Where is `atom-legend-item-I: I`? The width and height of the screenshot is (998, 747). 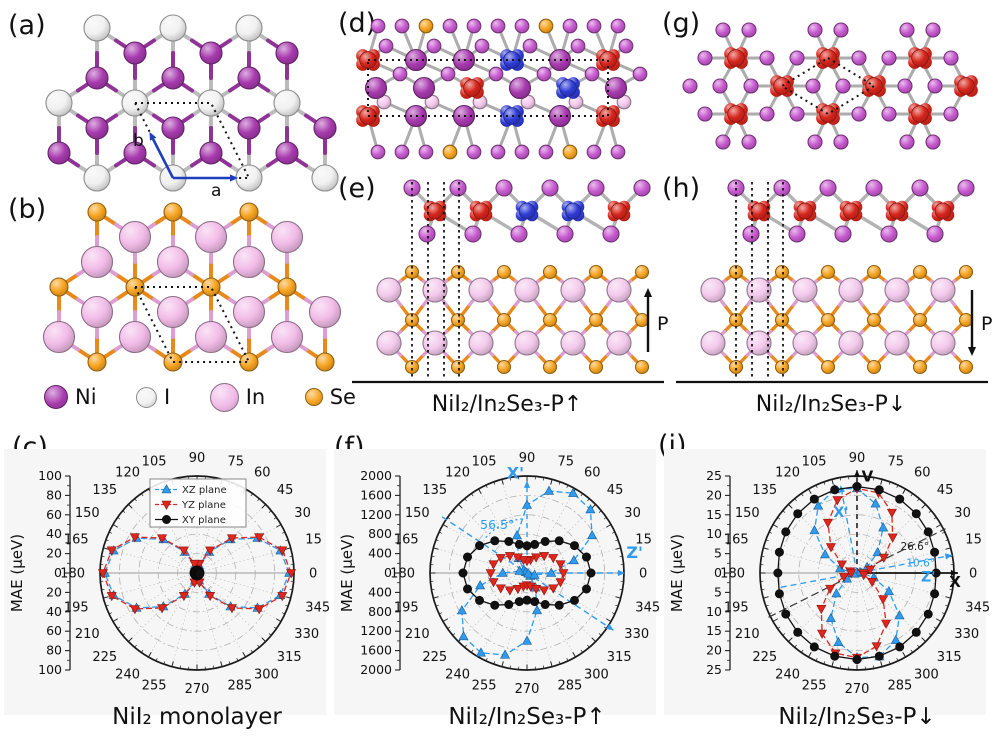 atom-legend-item-I: I is located at coordinates (153, 397).